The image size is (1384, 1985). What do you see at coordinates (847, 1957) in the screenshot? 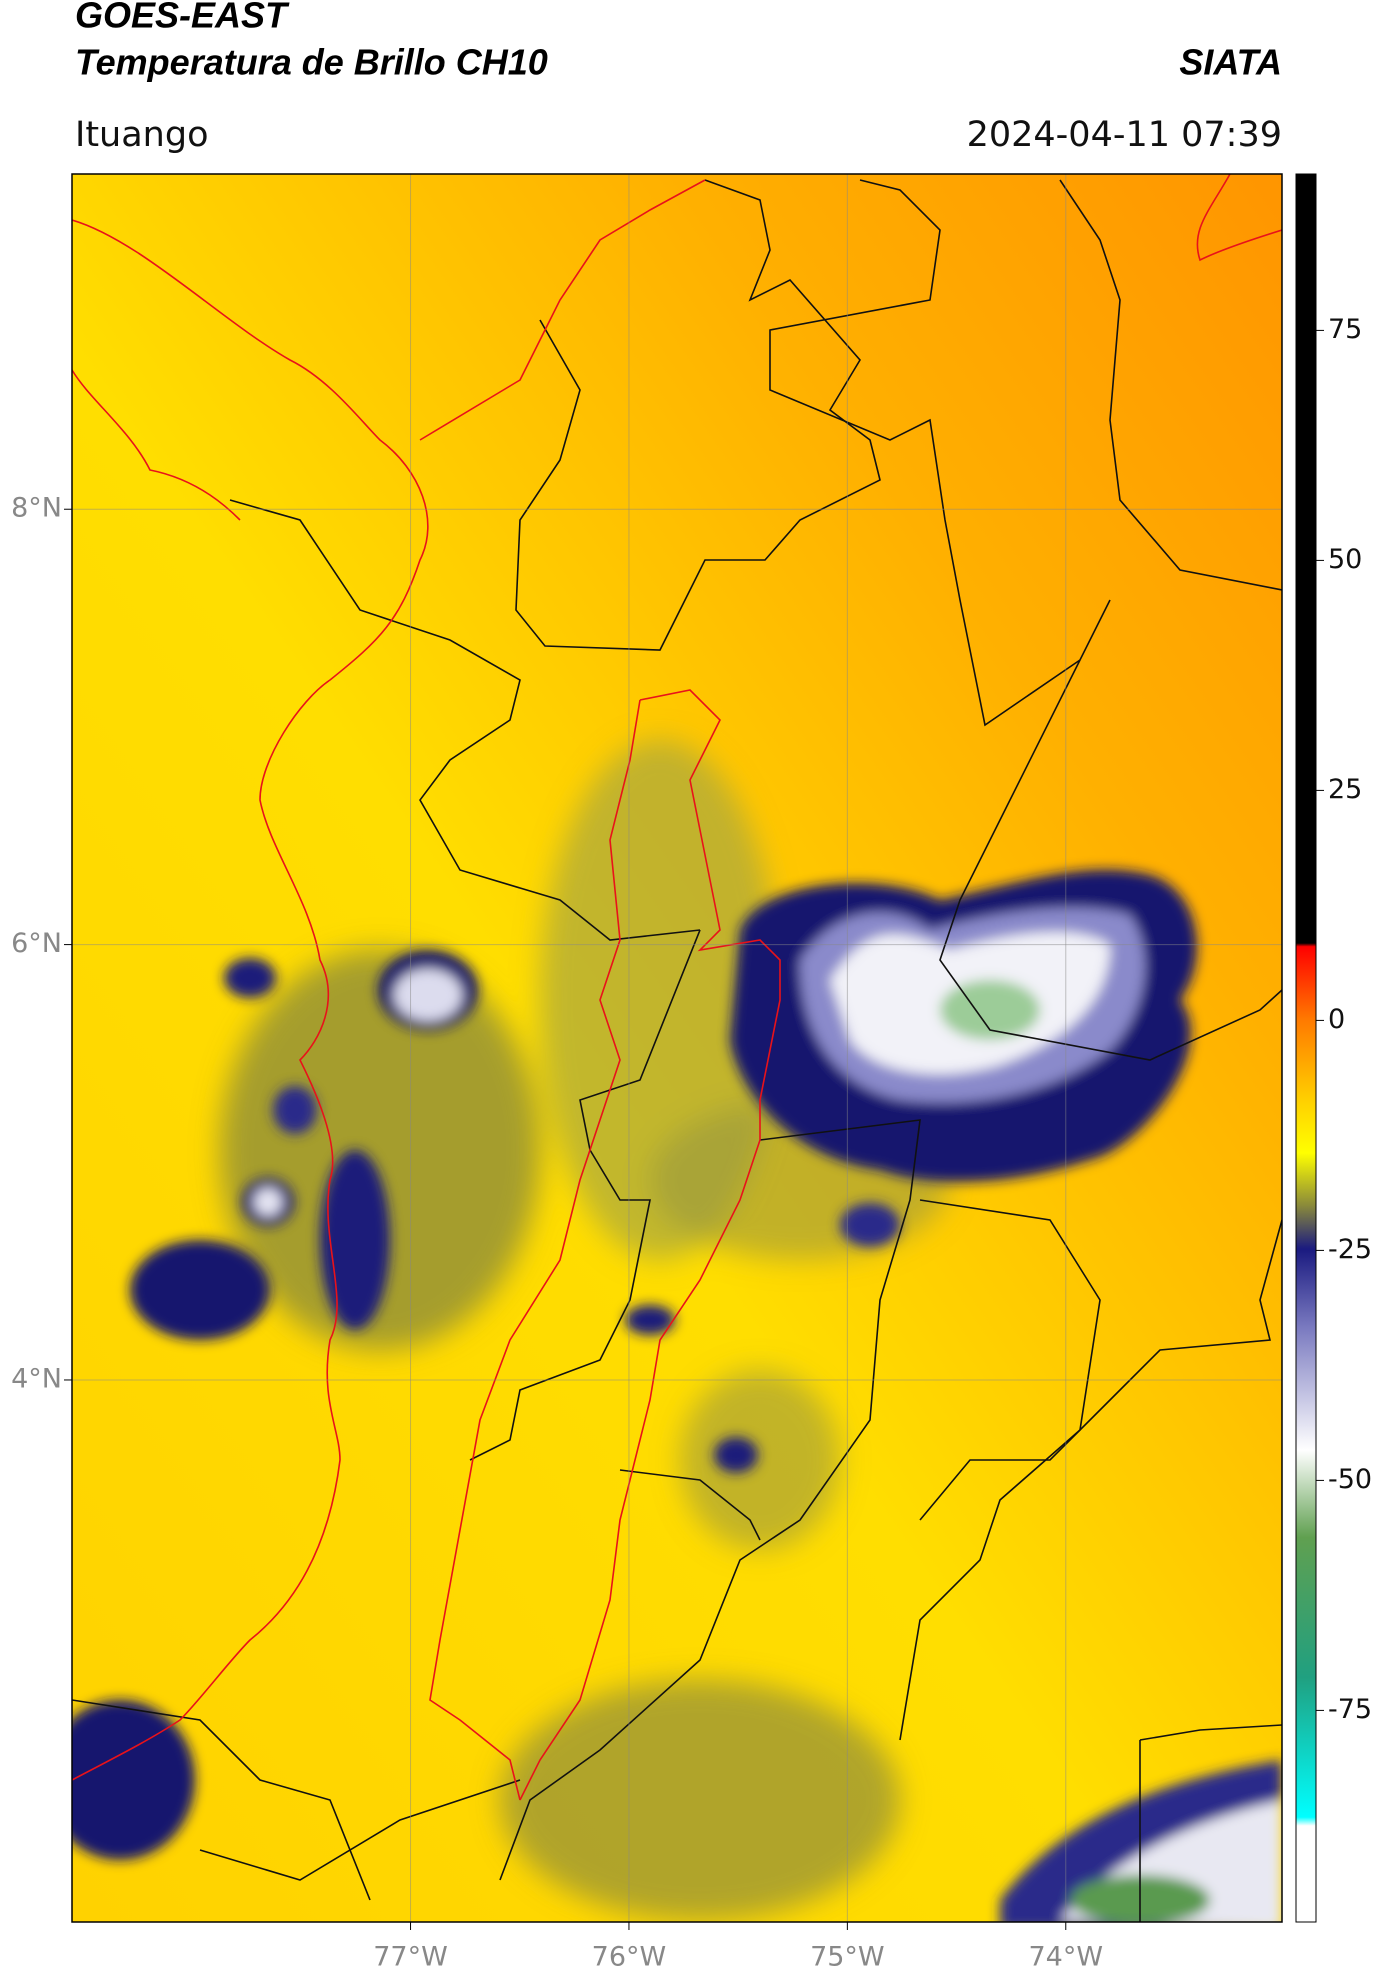
I see `lon-tick-label: 75°W` at bounding box center [847, 1957].